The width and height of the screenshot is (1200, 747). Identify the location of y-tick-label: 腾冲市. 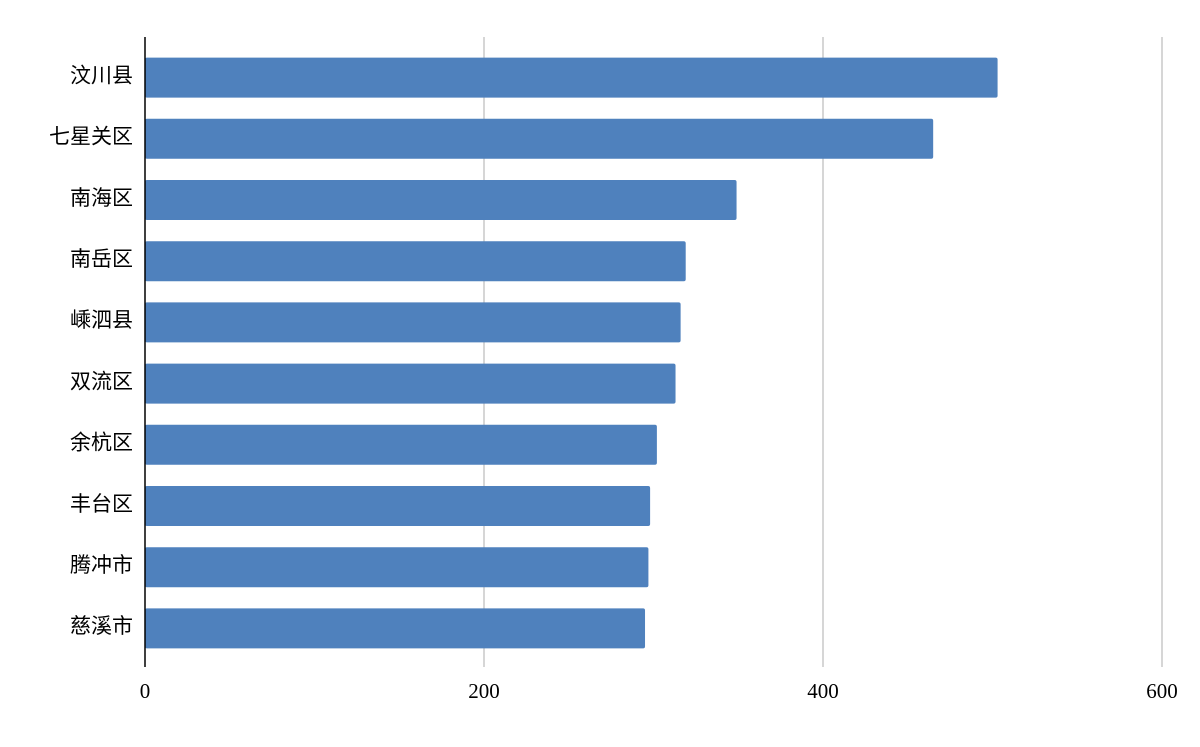
(101, 565).